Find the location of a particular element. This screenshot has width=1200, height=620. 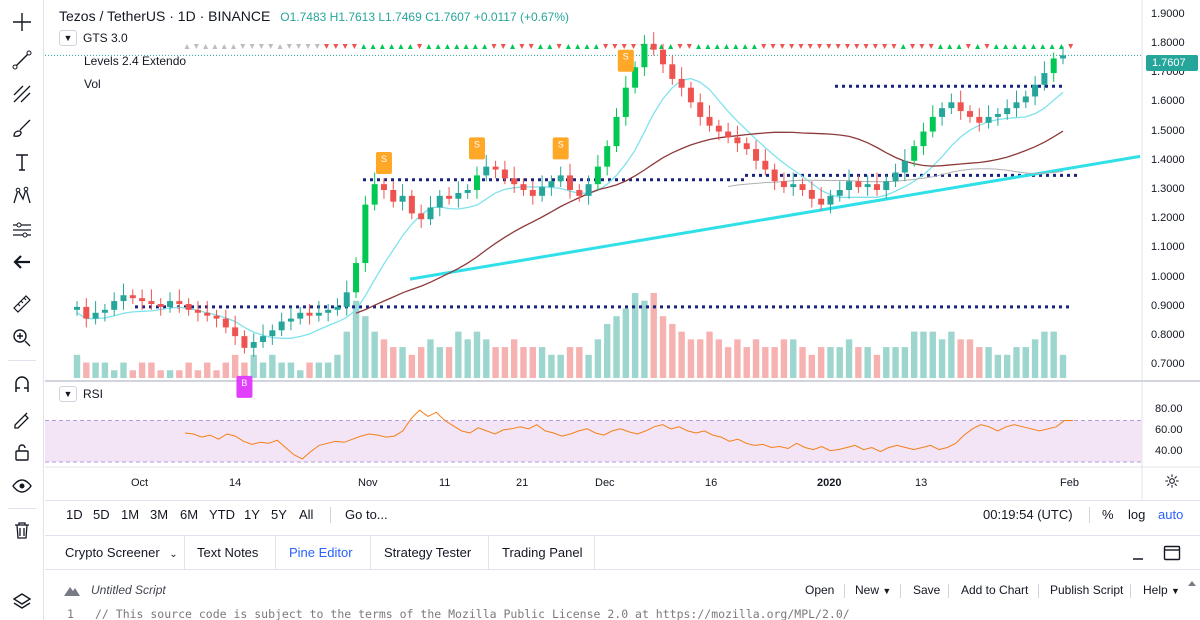

range-3m: 3M is located at coordinates (159, 514).